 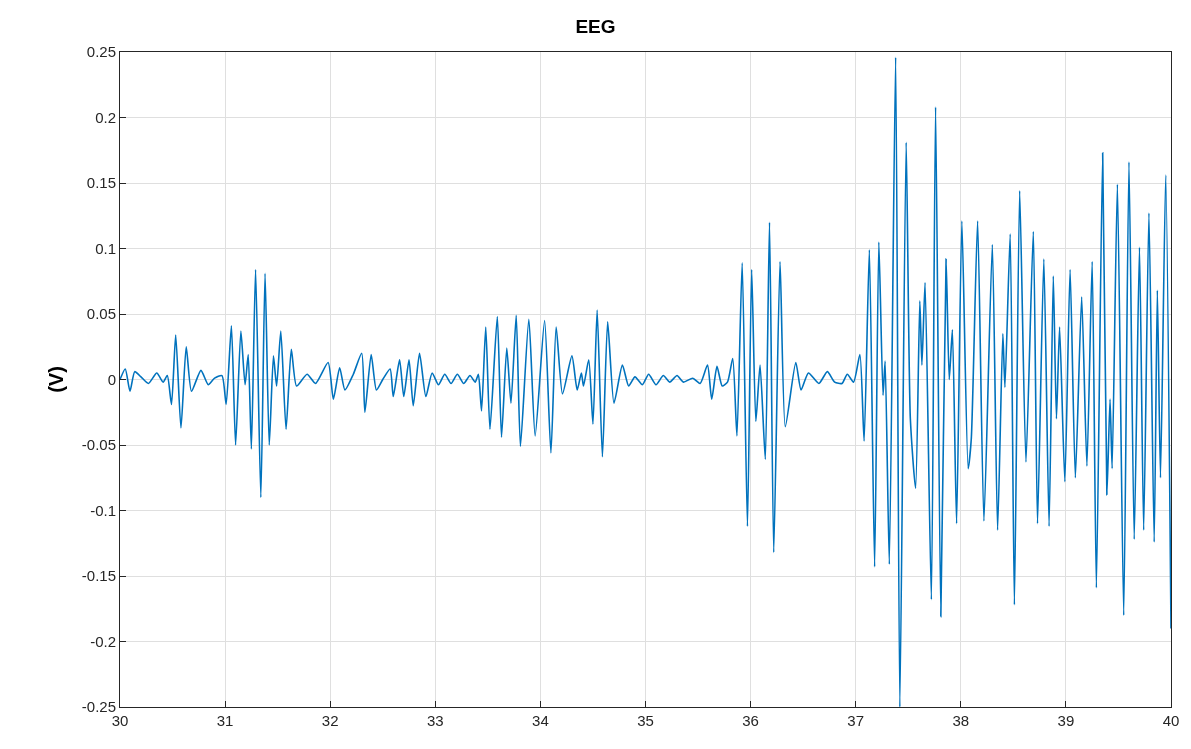 I want to click on x-tick-label: 38, so click(x=961, y=720).